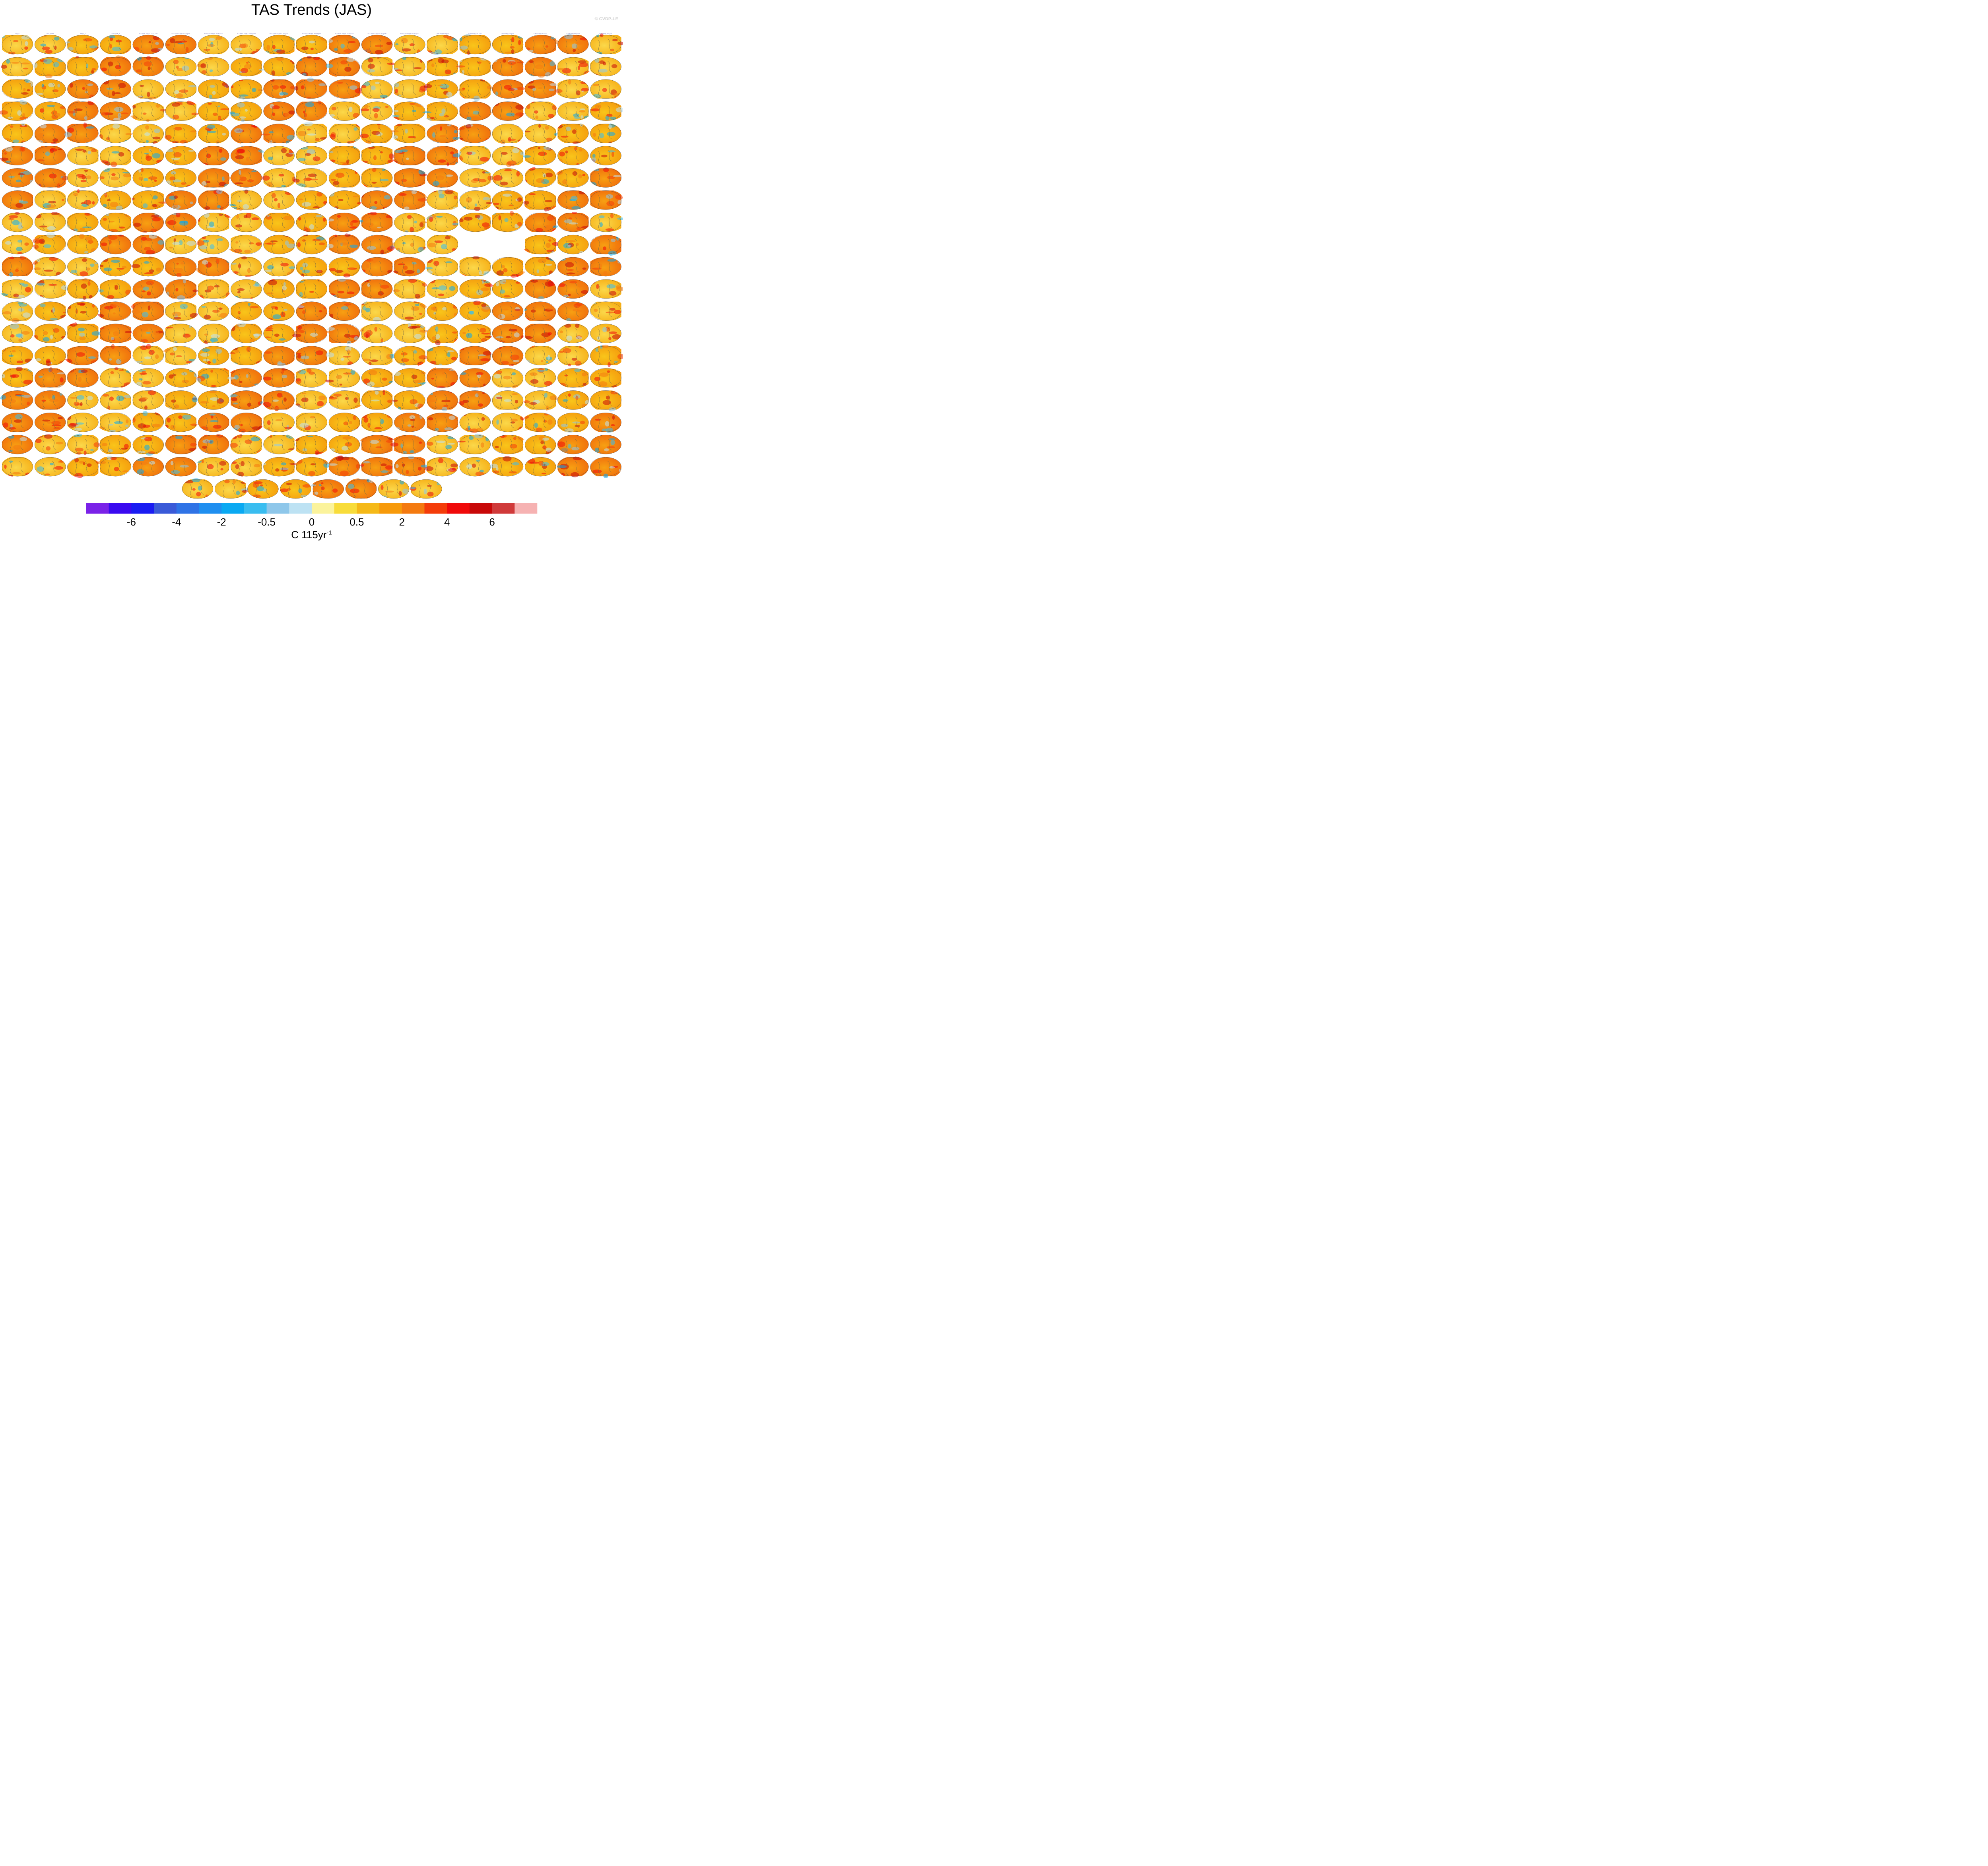 Image resolution: width=1988 pixels, height=1866 pixels. What do you see at coordinates (312, 515) in the screenshot?
I see `colorbar: -6 -4 -2 -0.5 0 0.5 2 4 6` at bounding box center [312, 515].